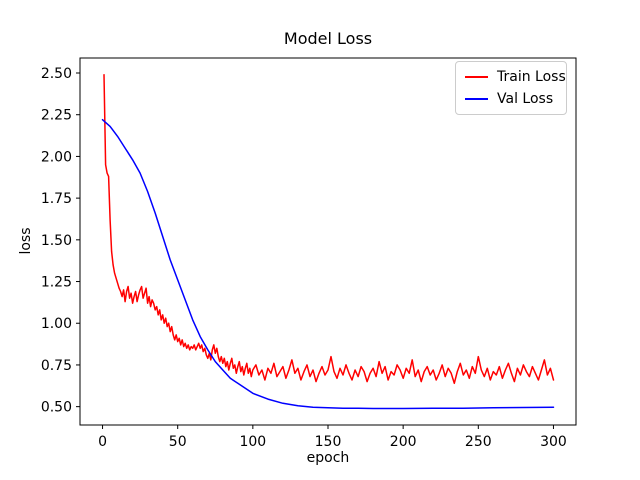 The width and height of the screenshot is (640, 480). I want to click on y-axis-label: loss, so click(26, 241).